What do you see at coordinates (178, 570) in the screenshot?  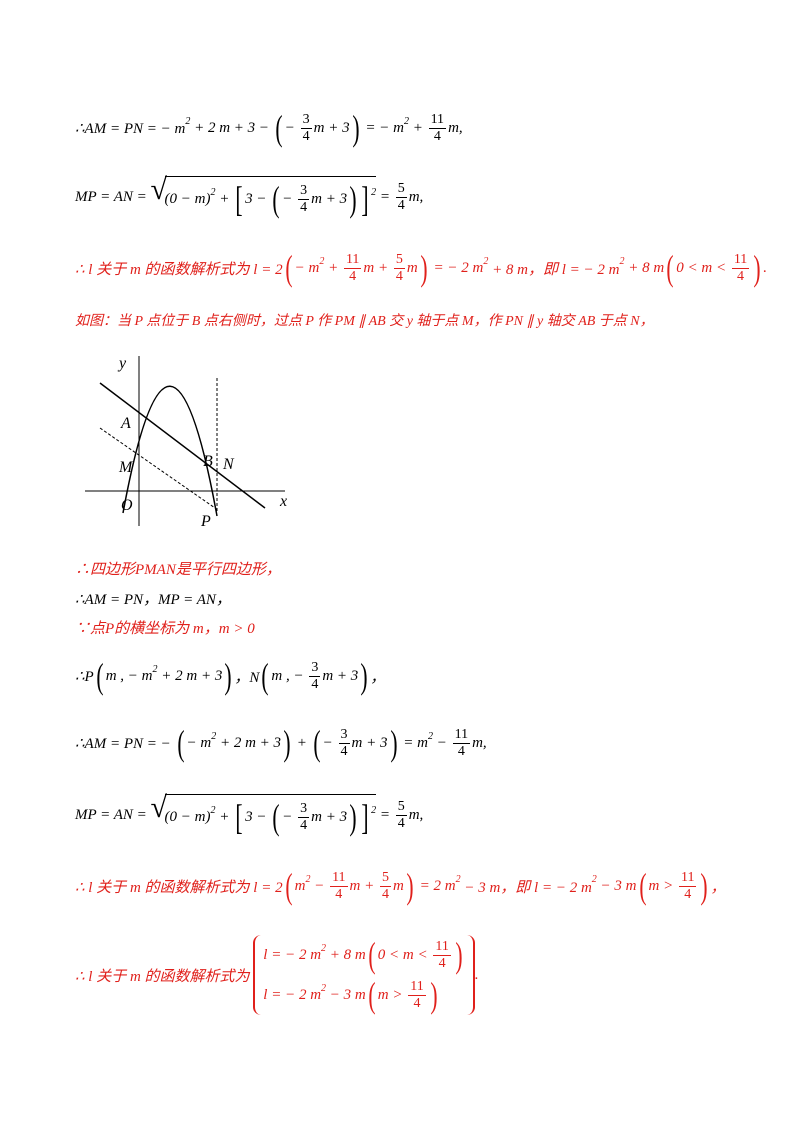 I see `text: ∴四边形PMAN是平行四边形，` at bounding box center [178, 570].